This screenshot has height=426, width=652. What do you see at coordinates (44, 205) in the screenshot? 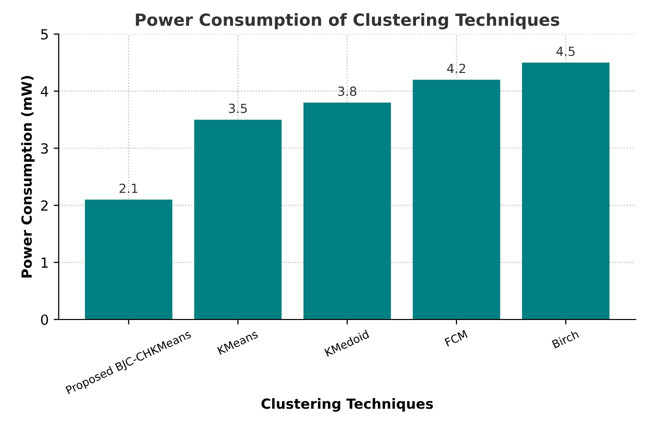
I see `y-tick-label: 2` at bounding box center [44, 205].